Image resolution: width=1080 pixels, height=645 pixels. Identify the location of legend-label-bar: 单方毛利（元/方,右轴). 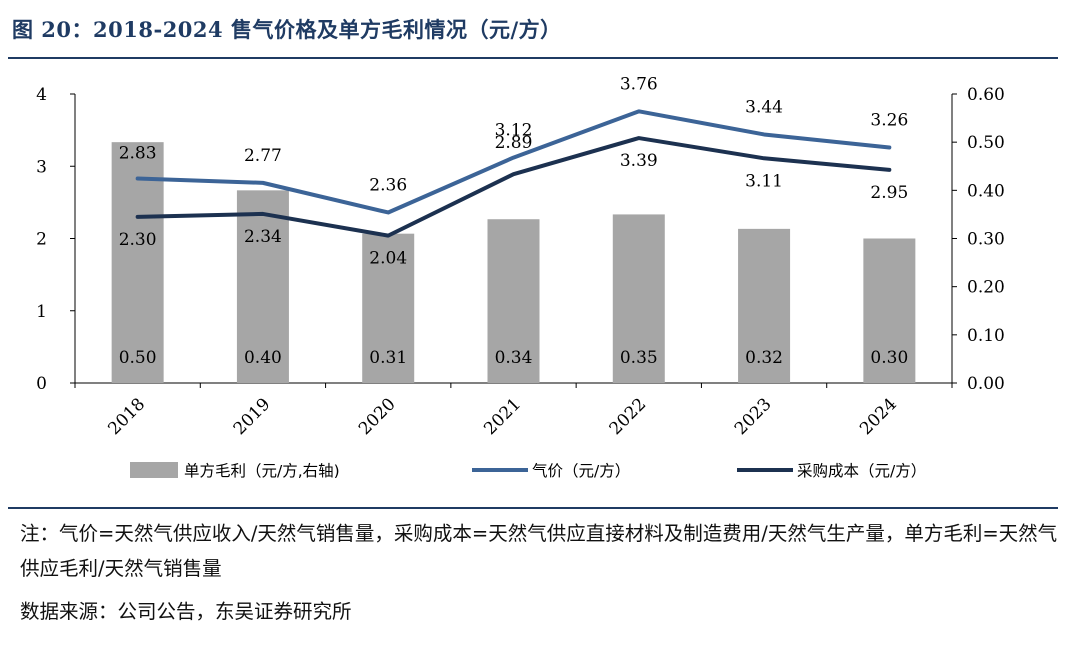
(262, 471).